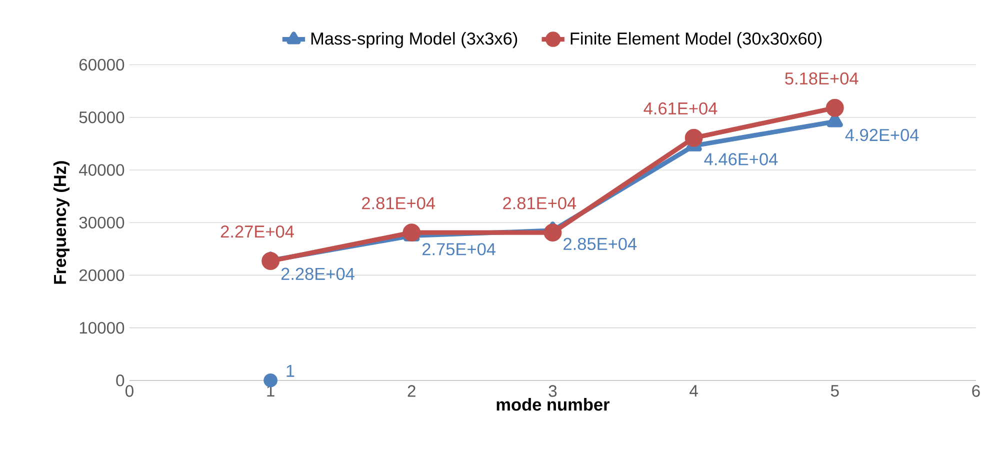  I want to click on y-axis-title: Frequency (Hz), so click(61, 222).